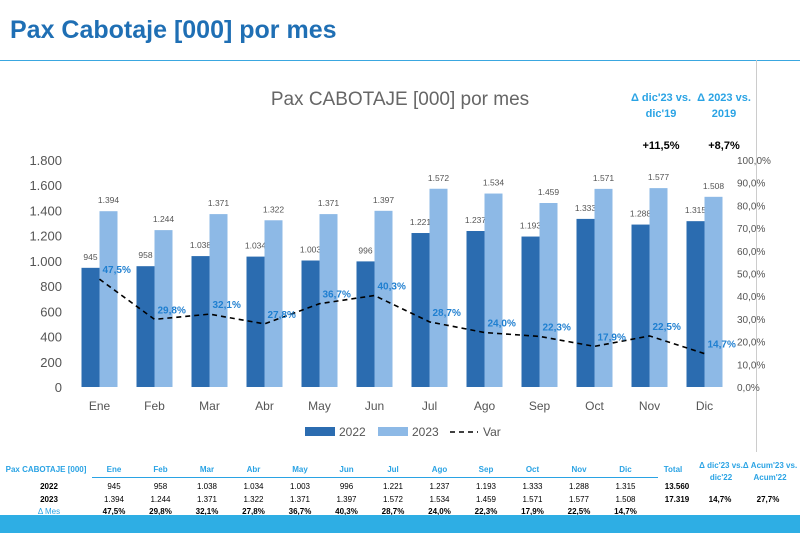 The width and height of the screenshot is (800, 533). Describe the element at coordinates (114, 486) in the screenshot. I see `table-cell: 945` at that location.